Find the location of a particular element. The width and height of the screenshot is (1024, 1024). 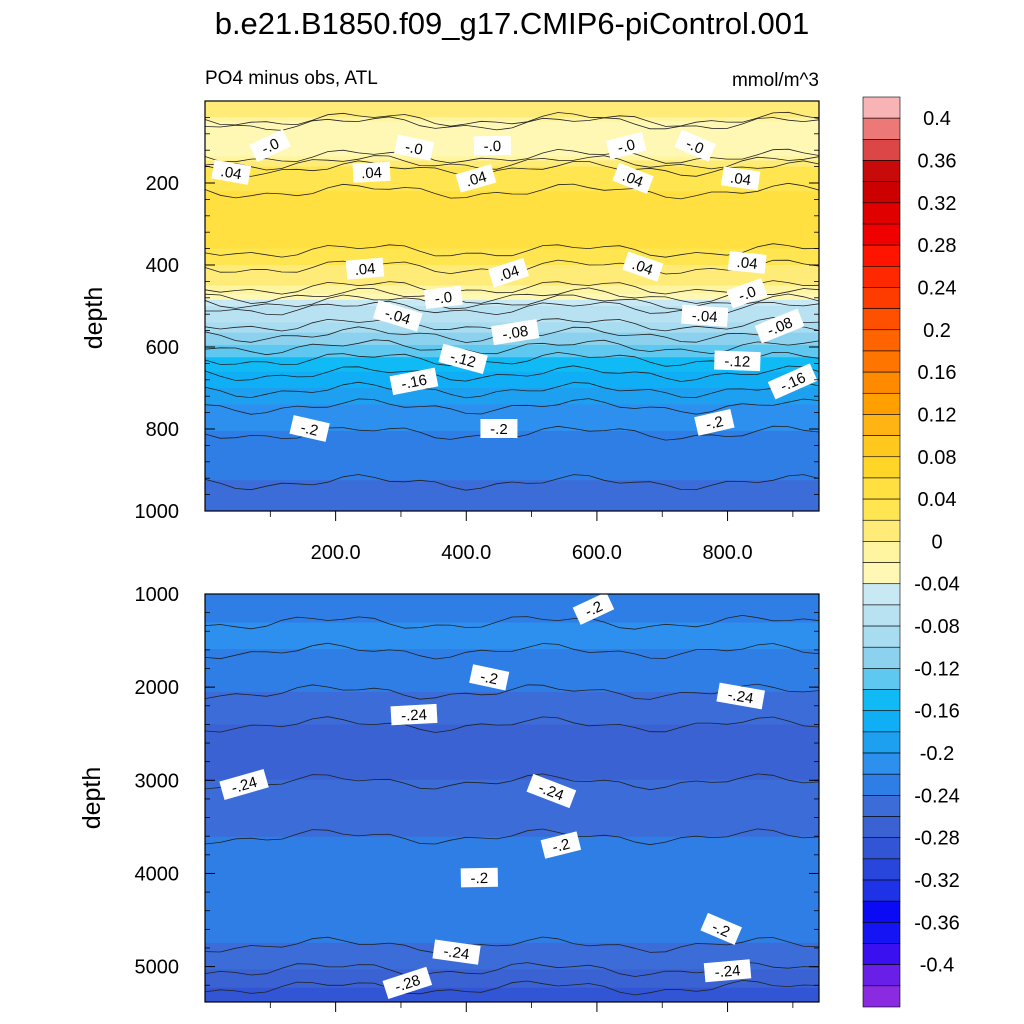

y-axis-label-upper: depth is located at coordinates (94, 318).